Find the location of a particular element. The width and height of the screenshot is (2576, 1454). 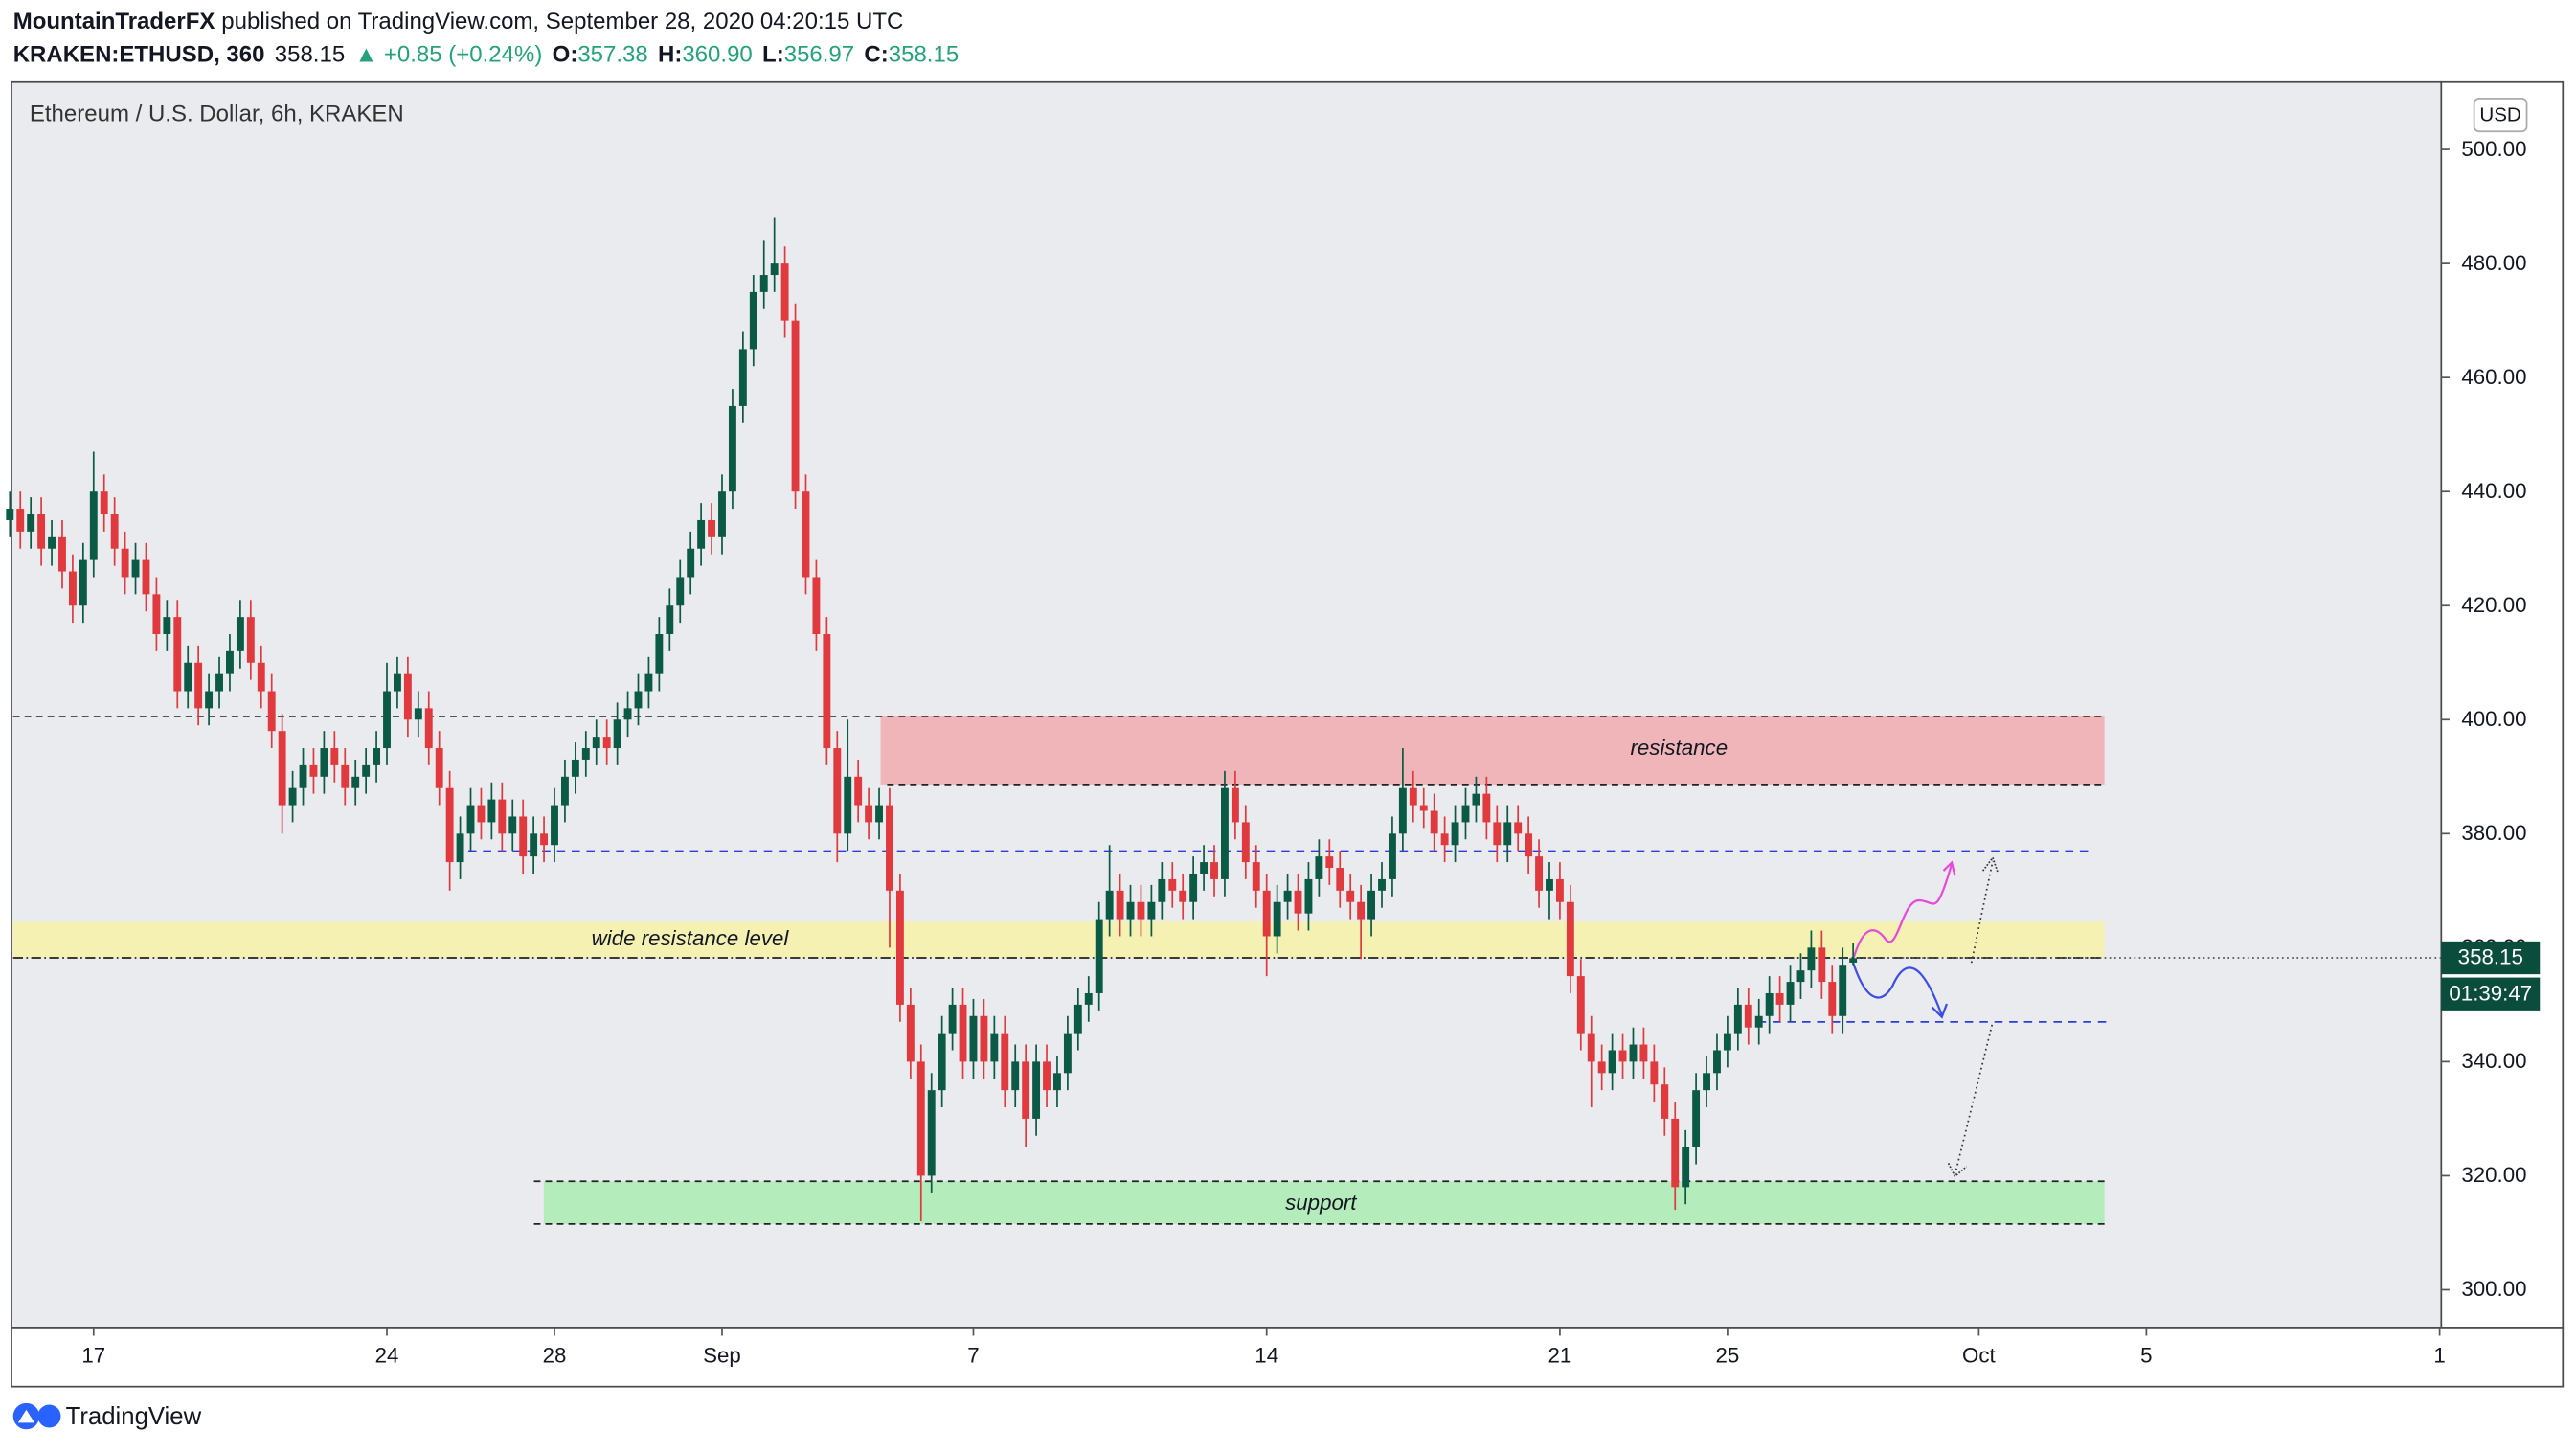

chart-title: Ethereum / U.S. Dollar, 6h, KRAKEN is located at coordinates (217, 114).